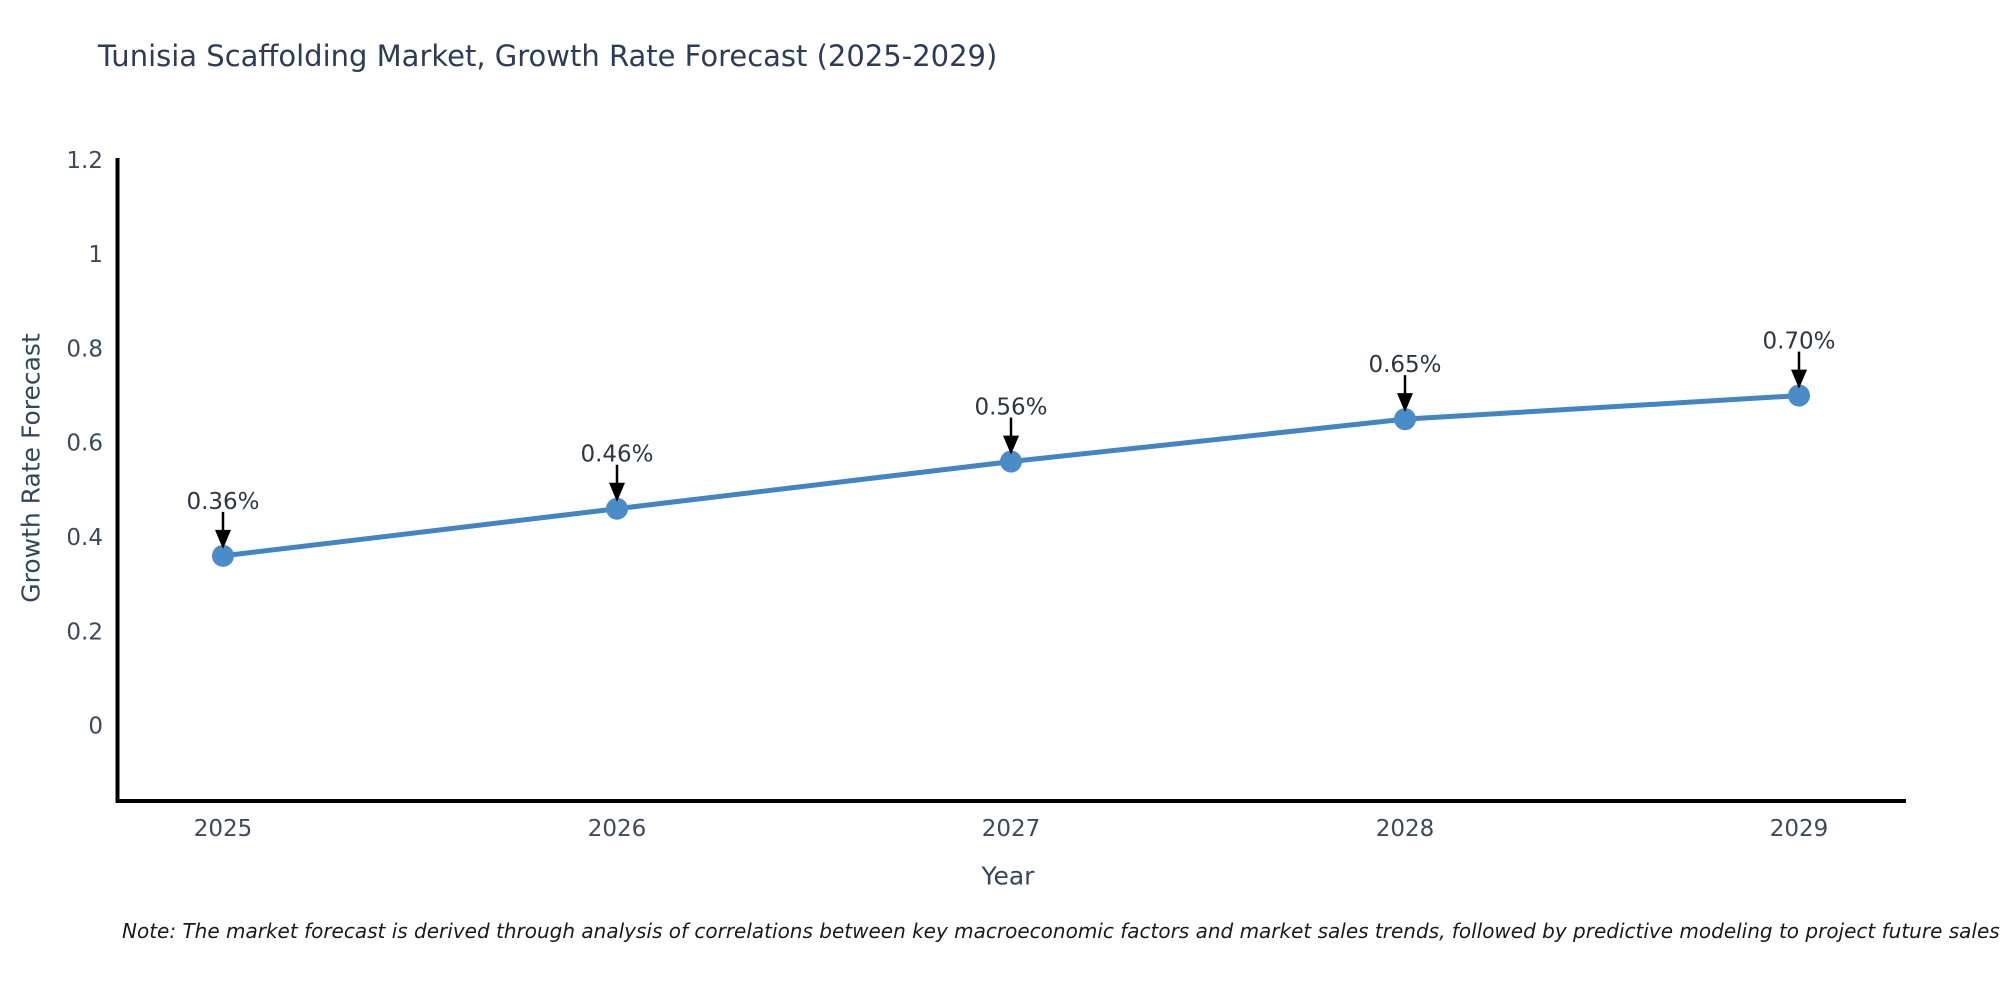  I want to click on y-tick-label: 0, so click(95, 727).